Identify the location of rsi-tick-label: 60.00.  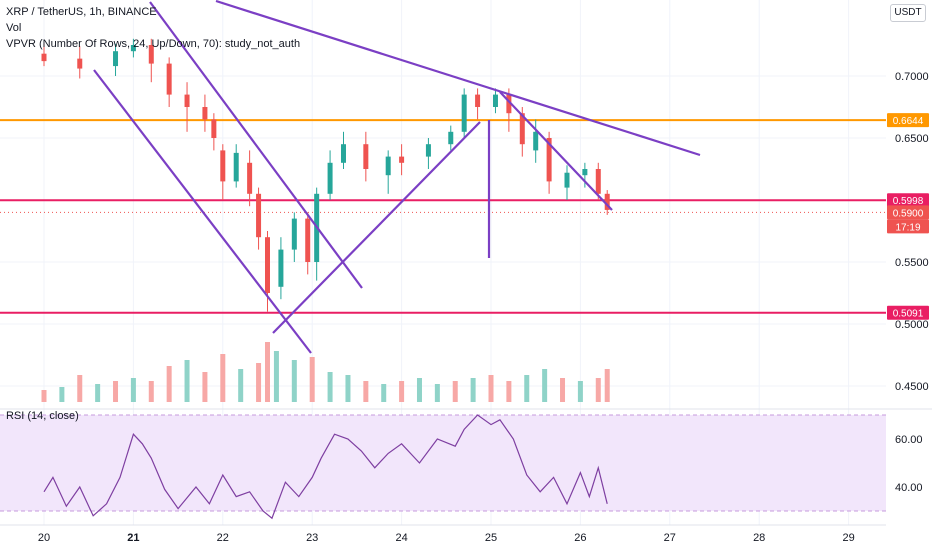
(909, 440).